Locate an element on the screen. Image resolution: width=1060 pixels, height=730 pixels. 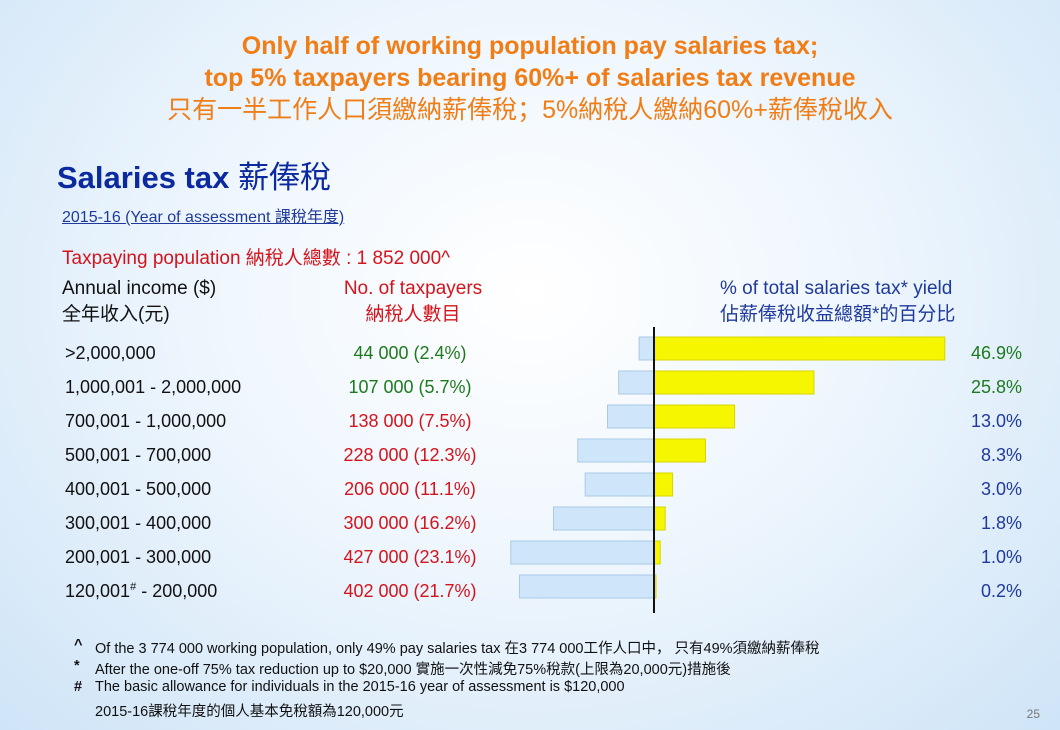
income-header-cn: 全年收入(元) is located at coordinates (116, 314).